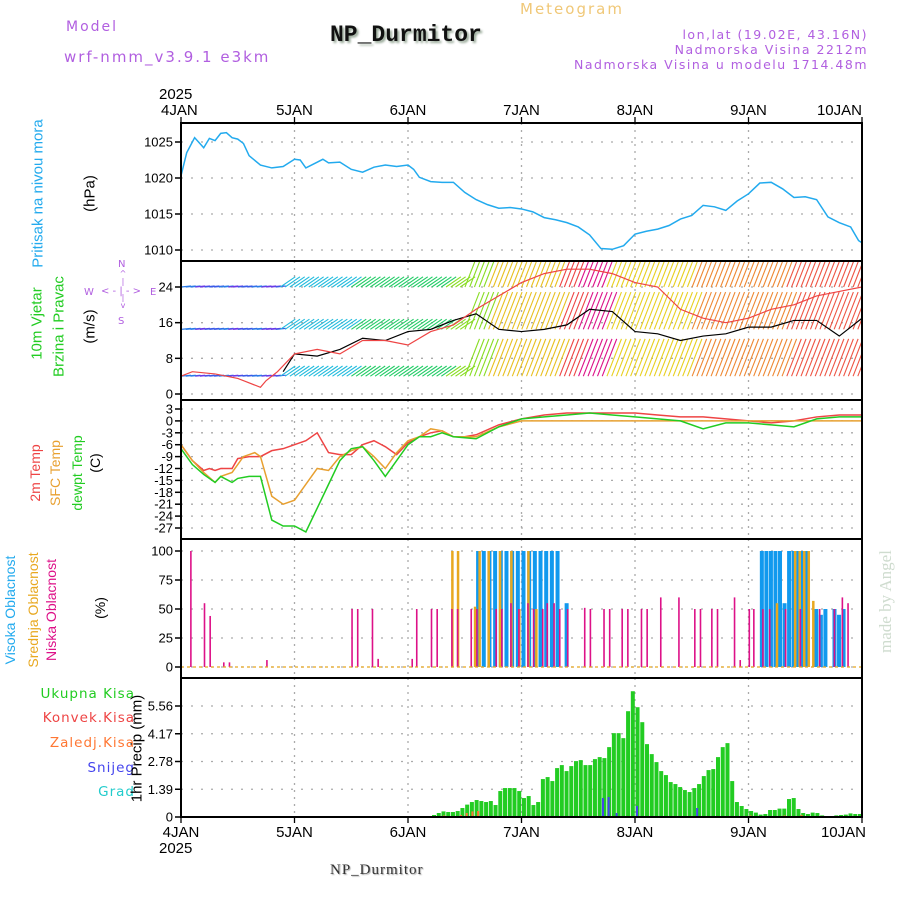 The image size is (900, 900). I want to click on y-tick-label: 3, so click(169, 409).